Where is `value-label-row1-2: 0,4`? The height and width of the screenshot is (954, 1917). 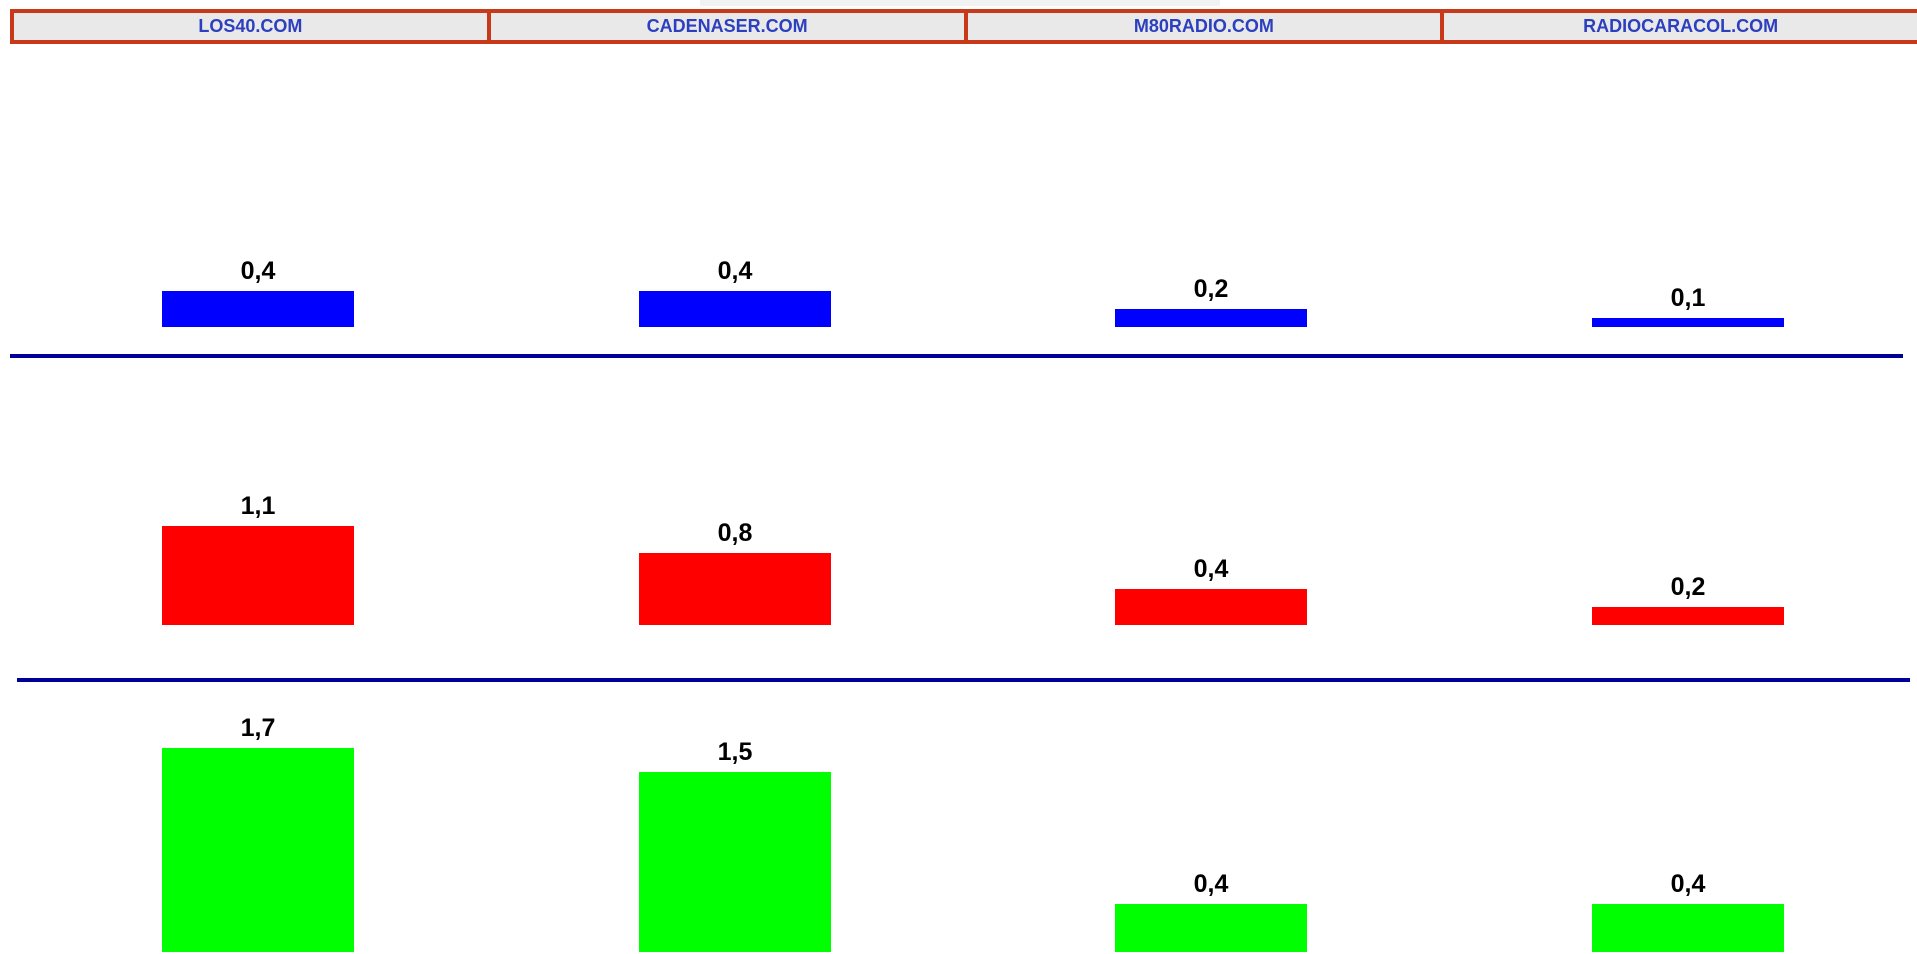 value-label-row1-2: 0,4 is located at coordinates (735, 271).